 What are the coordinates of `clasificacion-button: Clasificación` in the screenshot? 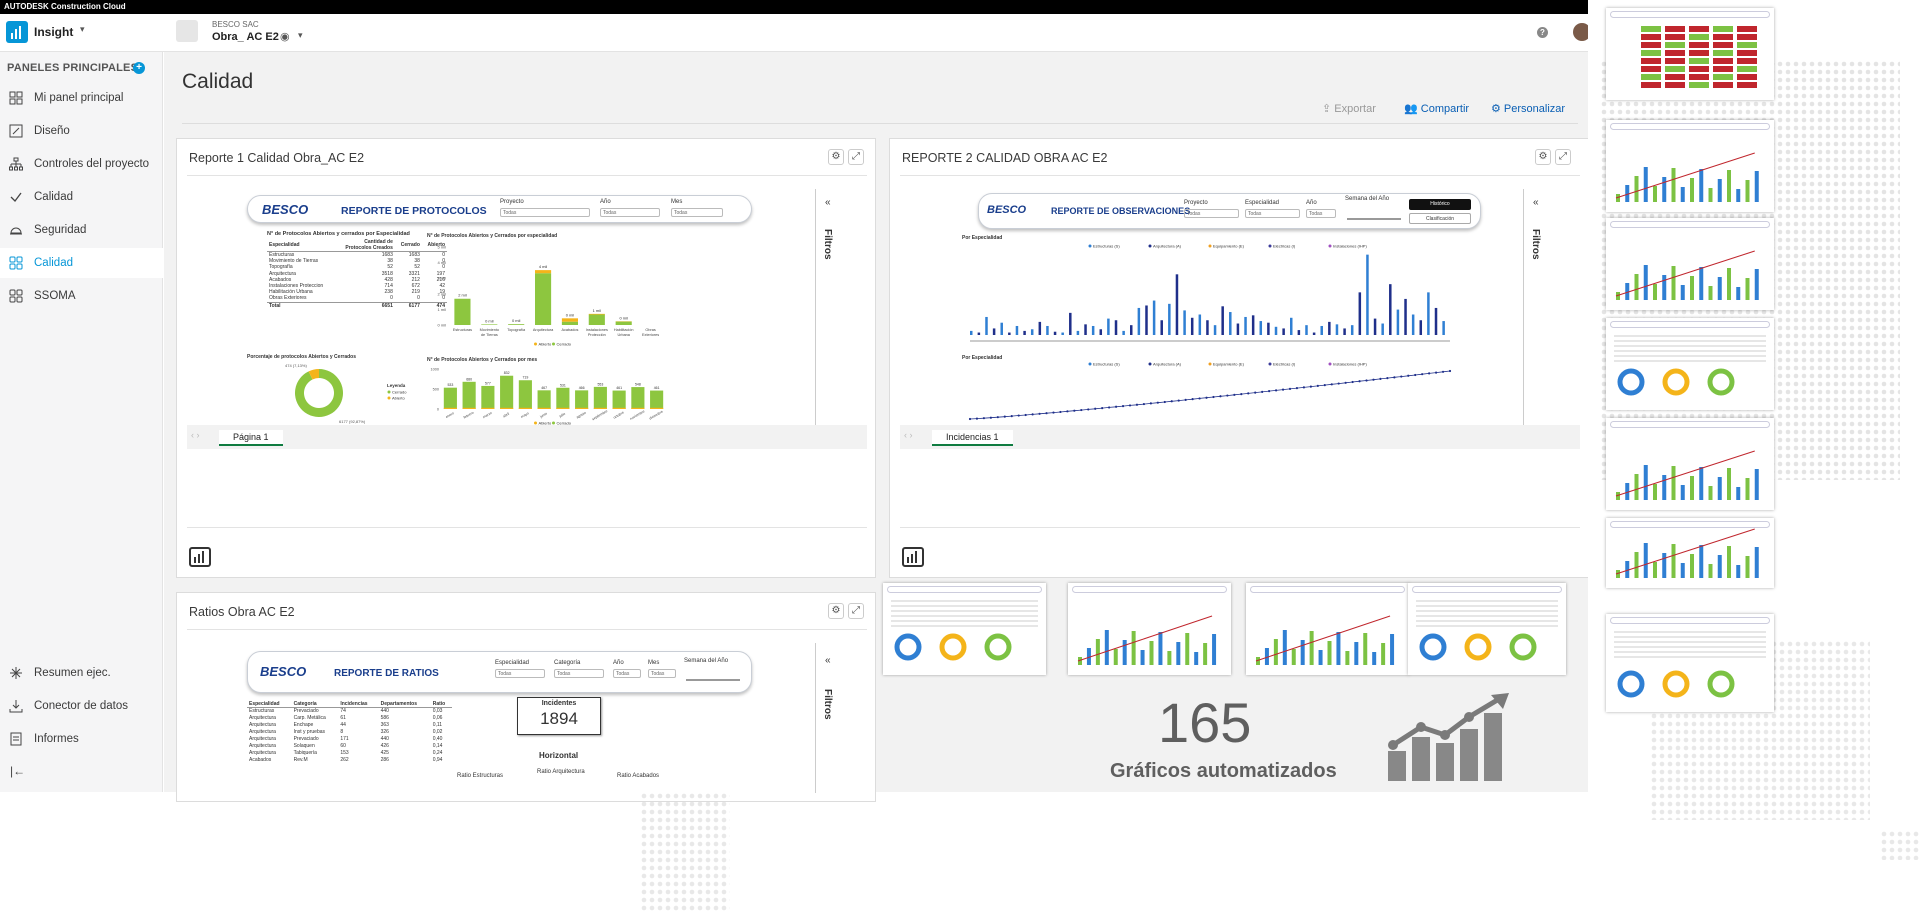 It's located at (1440, 218).